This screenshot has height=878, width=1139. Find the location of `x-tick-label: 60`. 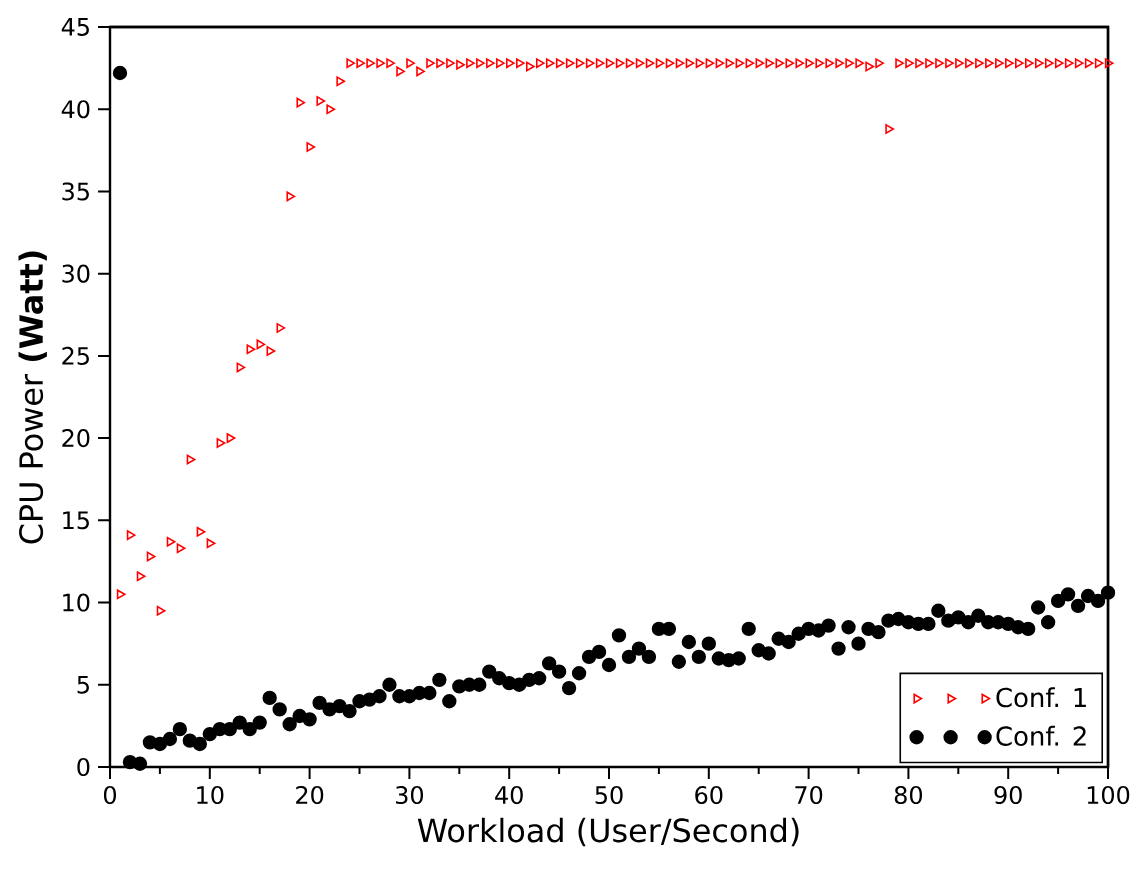

x-tick-label: 60 is located at coordinates (709, 795).